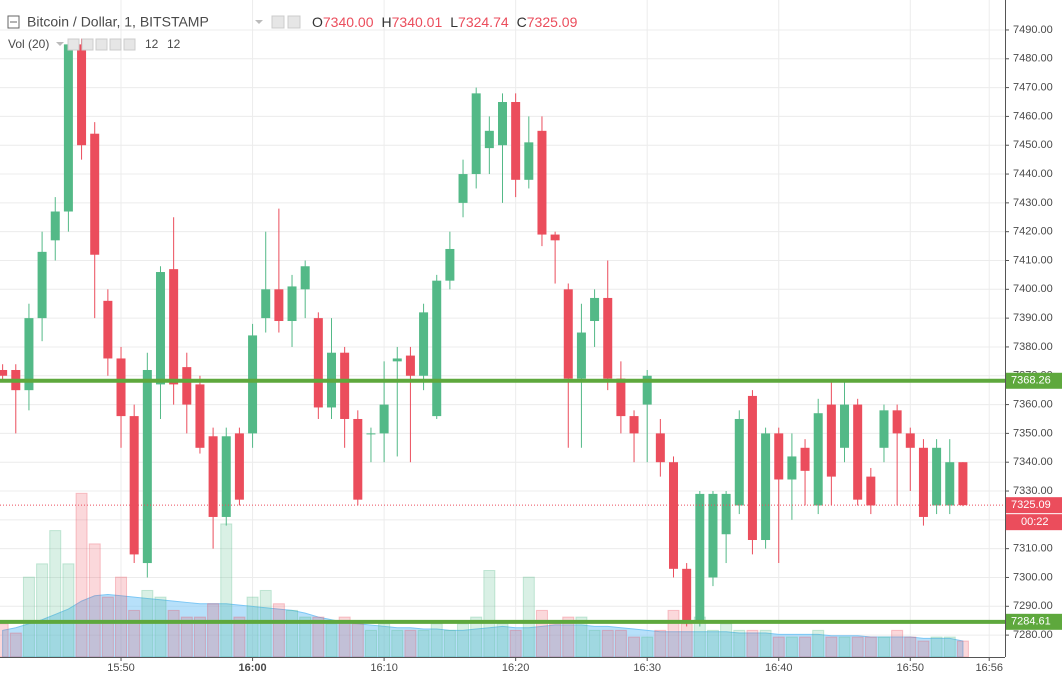 Image resolution: width=1062 pixels, height=677 pixels. Describe the element at coordinates (1033, 549) in the screenshot. I see `y-tick-label: 7310.00` at that location.